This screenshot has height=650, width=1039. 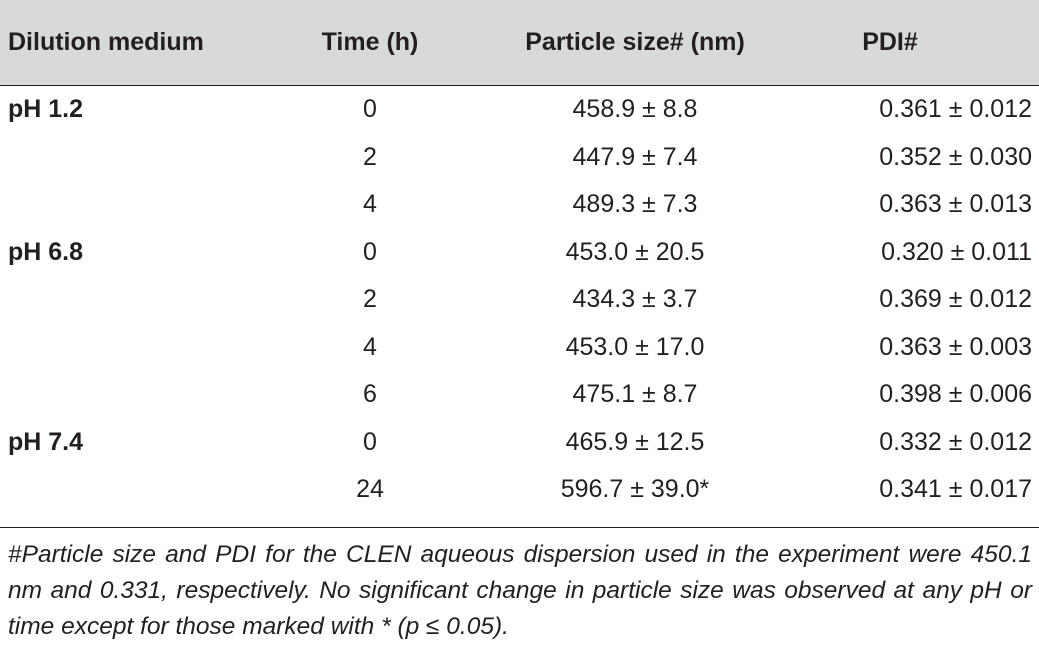 What do you see at coordinates (46, 109) in the screenshot?
I see `cell-medium: pH 1.2` at bounding box center [46, 109].